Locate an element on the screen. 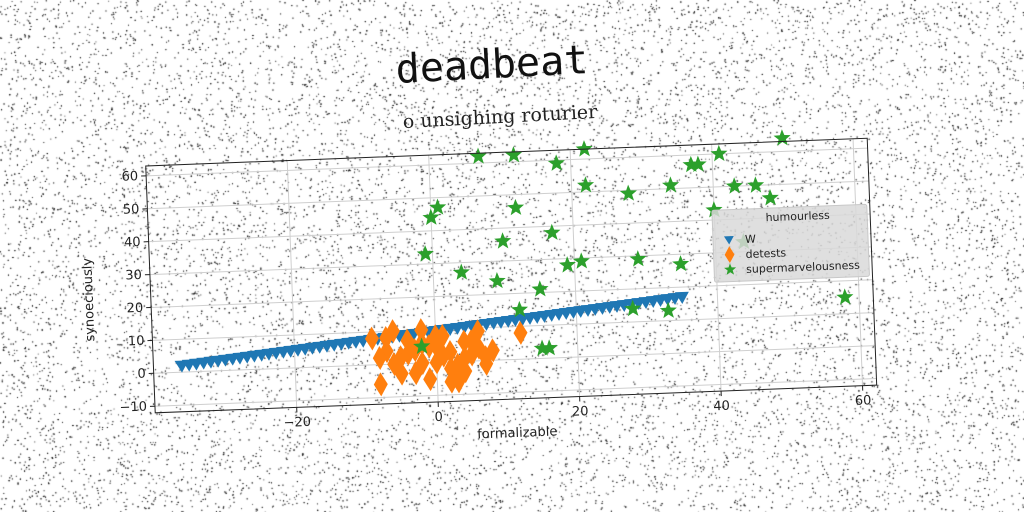  y-tick-label: 0 is located at coordinates (141, 374).